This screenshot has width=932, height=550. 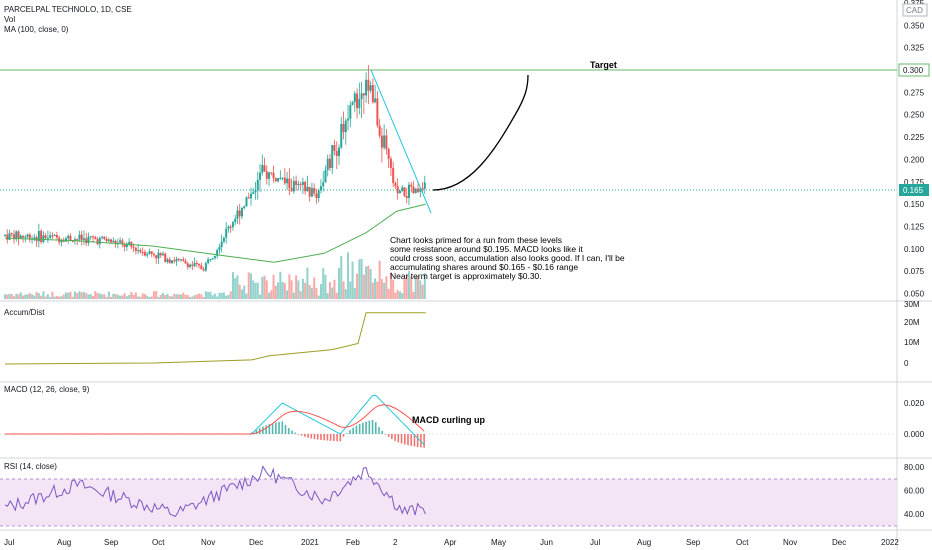 I want to click on downtrend-line, so click(x=401, y=141).